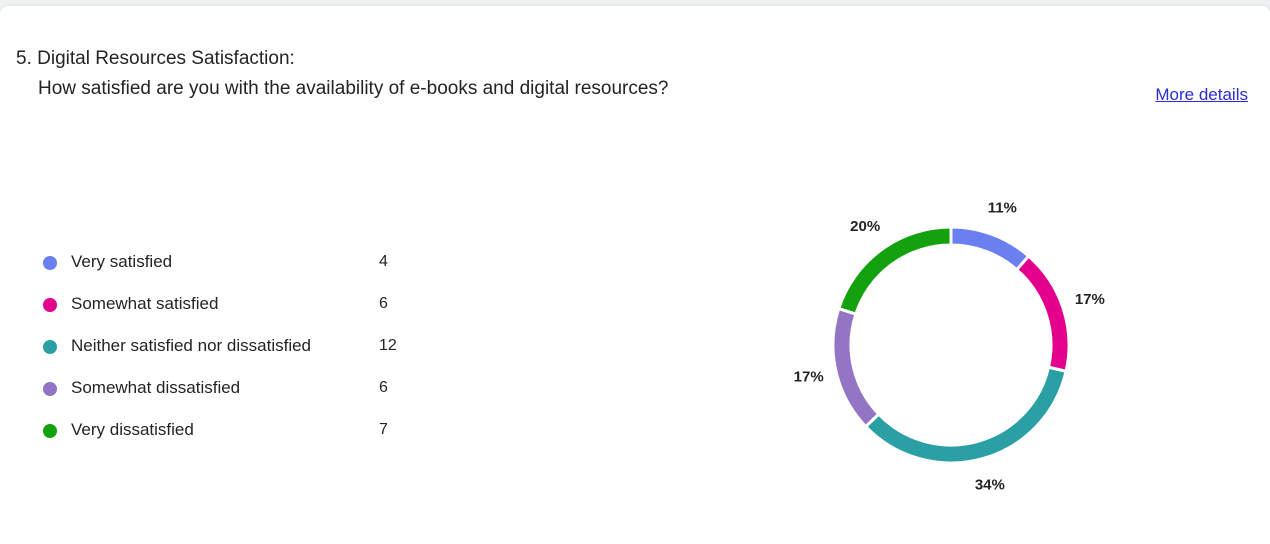  I want to click on slice-percent-label: 11%, so click(1002, 207).